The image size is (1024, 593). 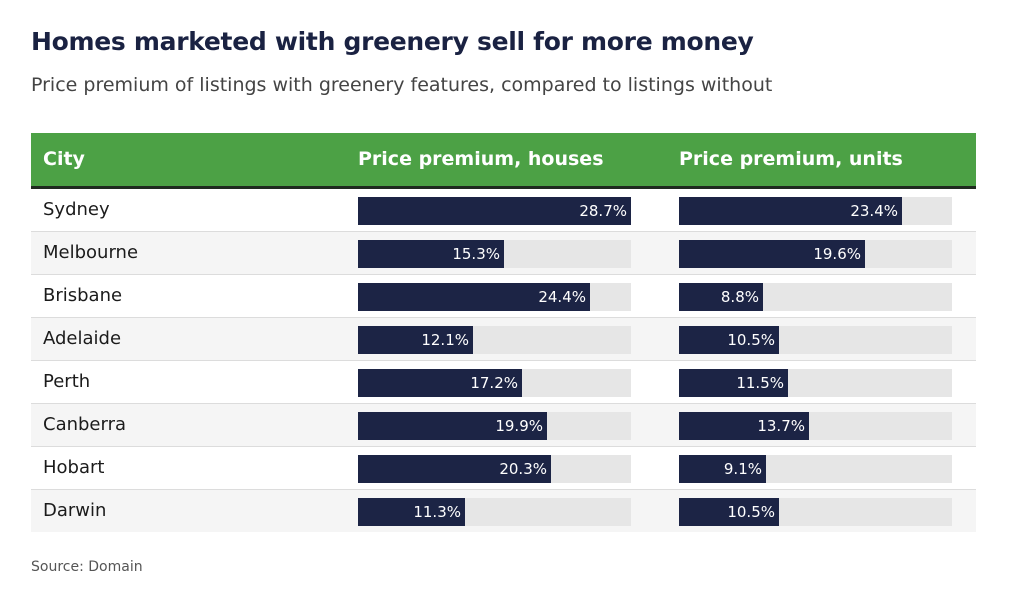 What do you see at coordinates (739, 297) in the screenshot?
I see `units-value-label: 8.8%` at bounding box center [739, 297].